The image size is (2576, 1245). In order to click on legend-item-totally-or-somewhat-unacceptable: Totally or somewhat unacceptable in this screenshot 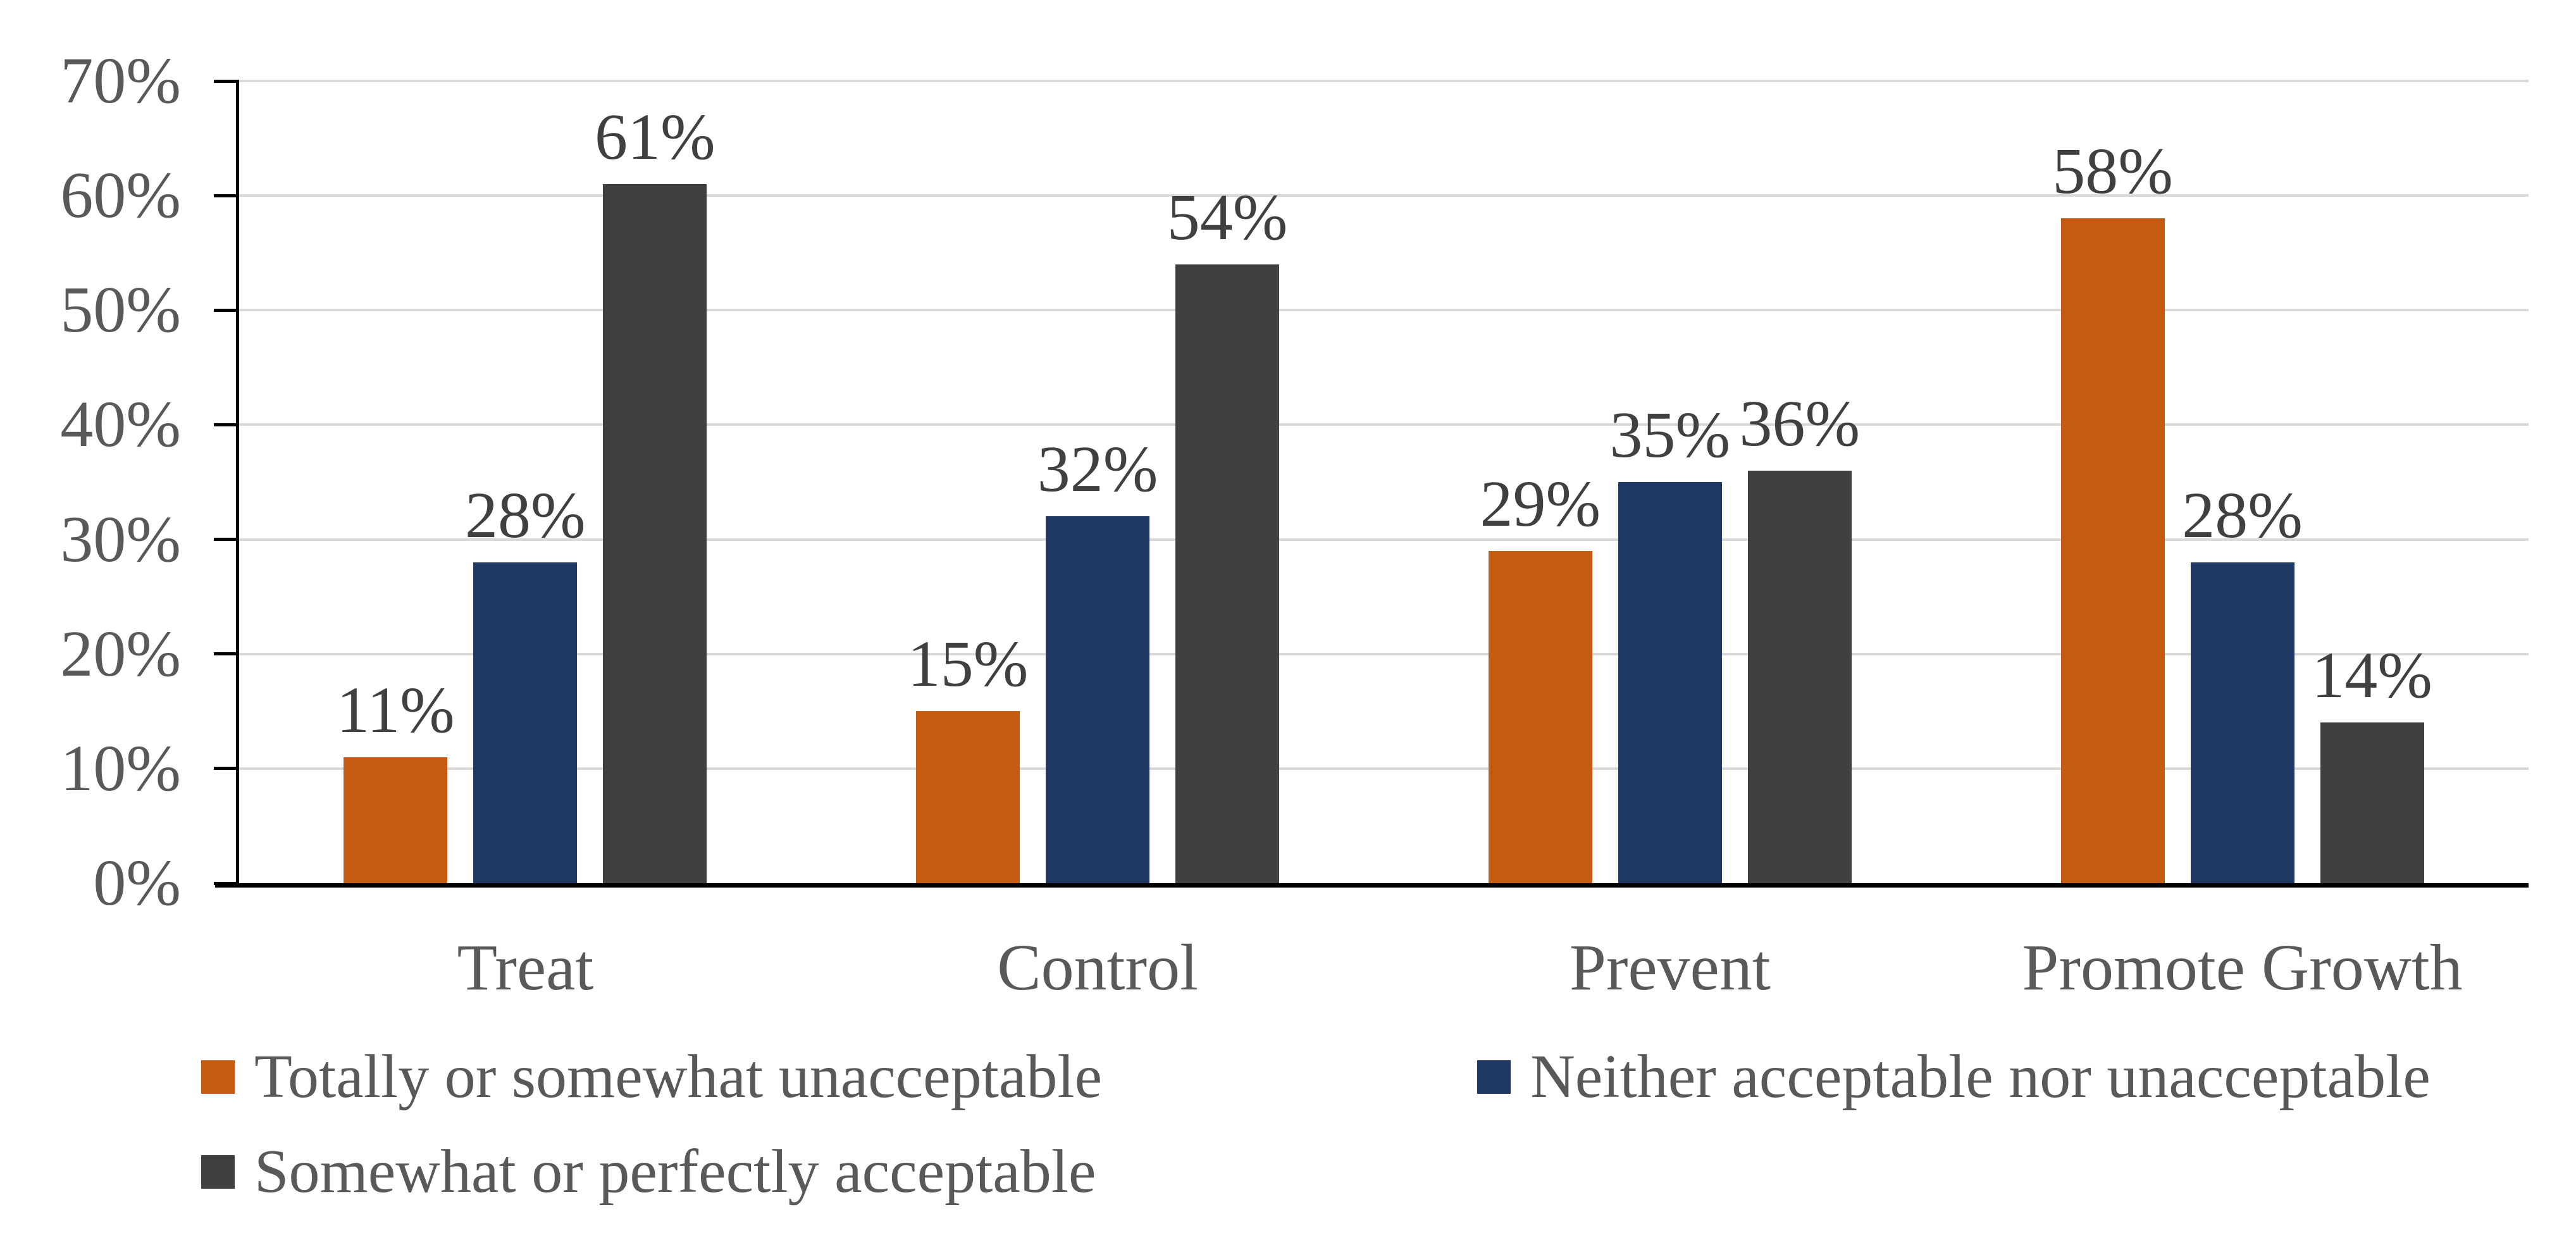, I will do `click(839, 1076)`.